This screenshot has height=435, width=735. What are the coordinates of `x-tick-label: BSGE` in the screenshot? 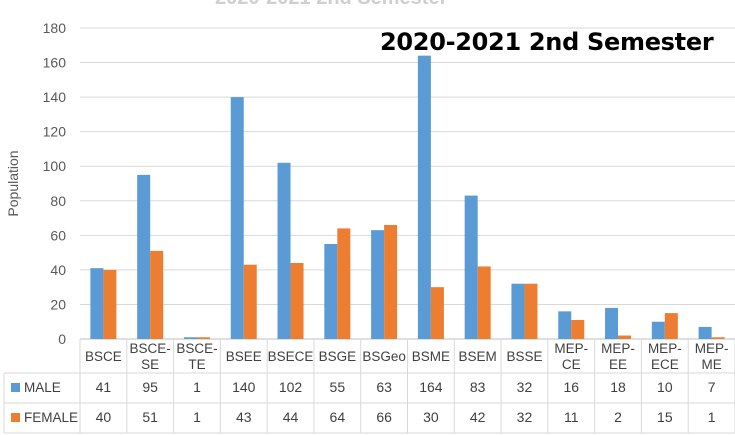 It's located at (338, 356).